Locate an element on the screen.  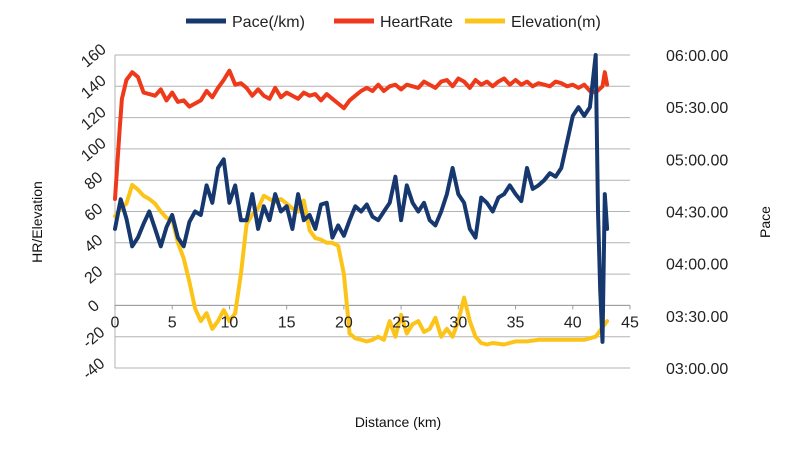
y2-tick-label: 03:30.00 is located at coordinates (697, 317).